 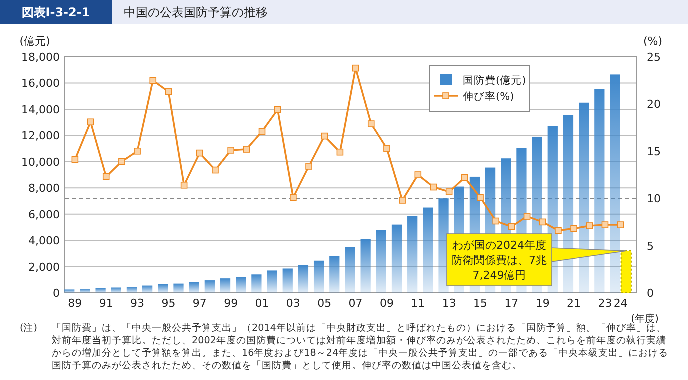 I want to click on legend-label: 国防費(億元), so click(x=494, y=80).